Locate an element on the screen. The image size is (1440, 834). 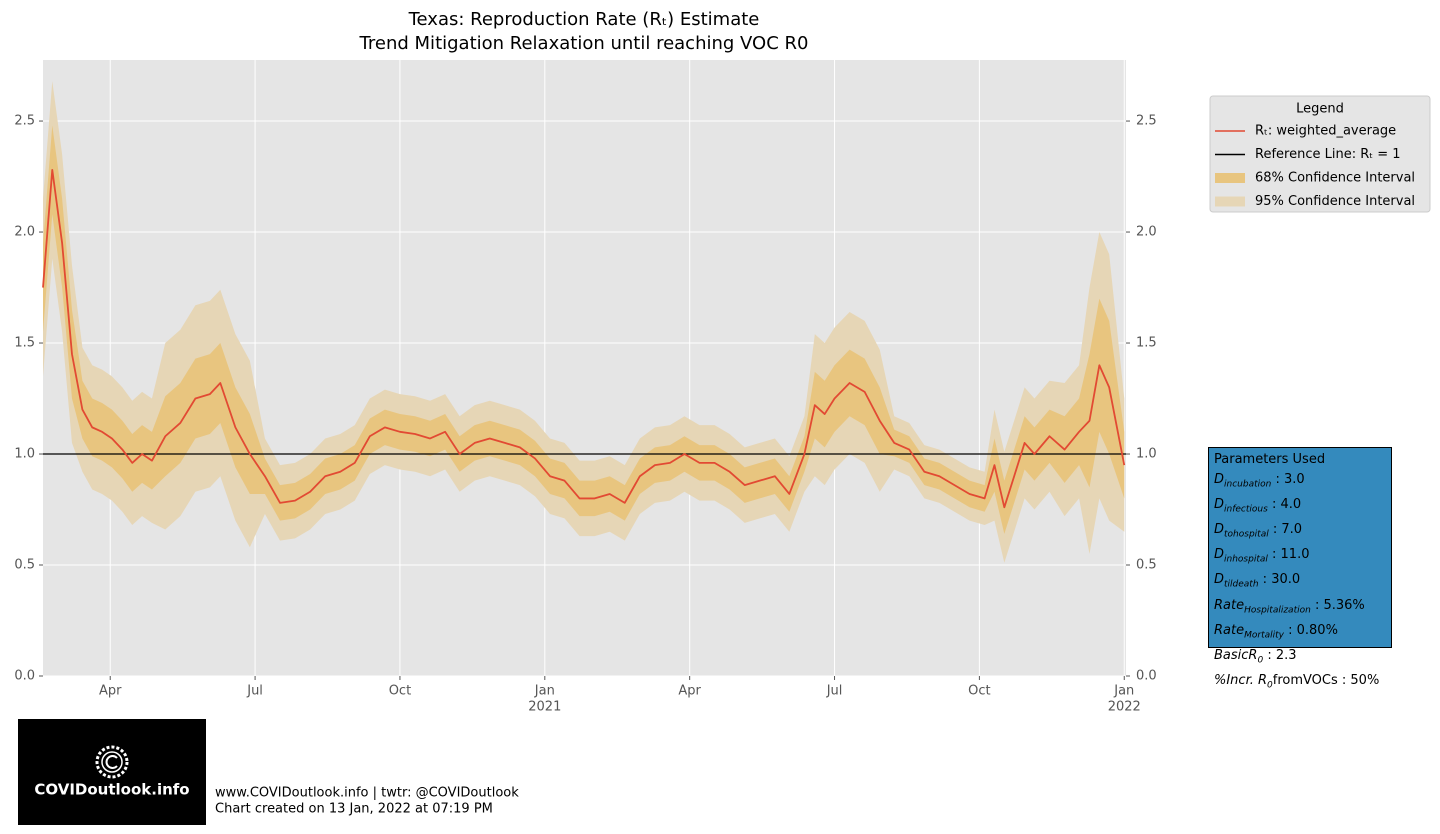
parameter: Dtohospital : 7.0 is located at coordinates (1300, 532).